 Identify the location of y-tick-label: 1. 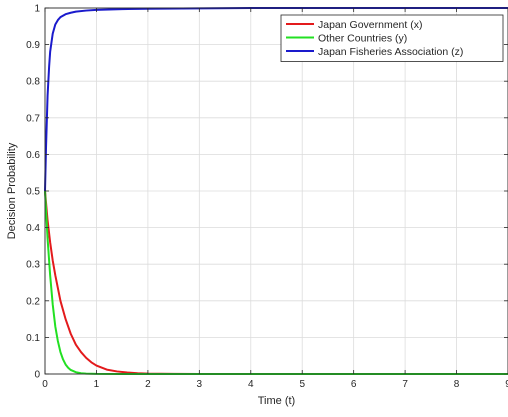
(37, 9).